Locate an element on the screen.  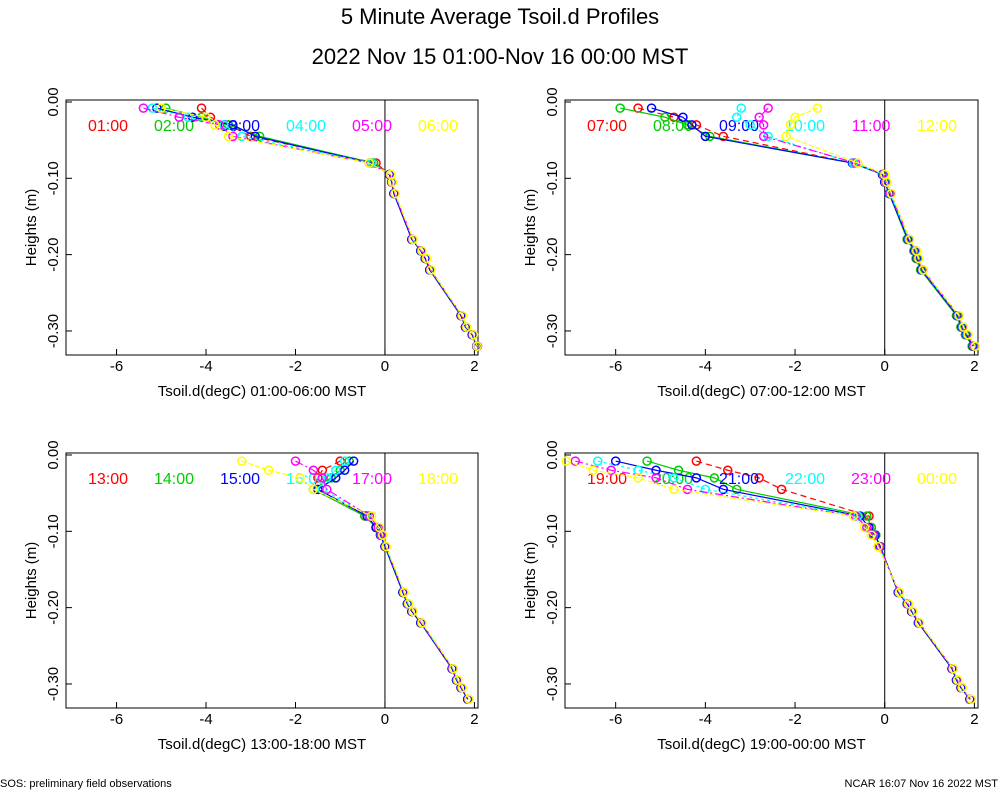
legend-label: 11:00 is located at coordinates (871, 126).